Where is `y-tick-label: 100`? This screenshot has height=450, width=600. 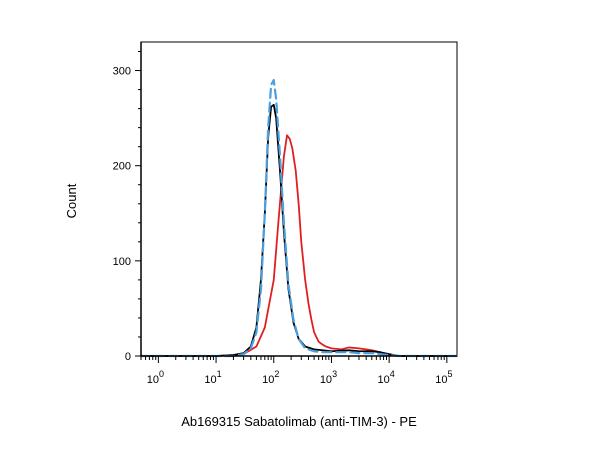 y-tick-label: 100 is located at coordinates (122, 262).